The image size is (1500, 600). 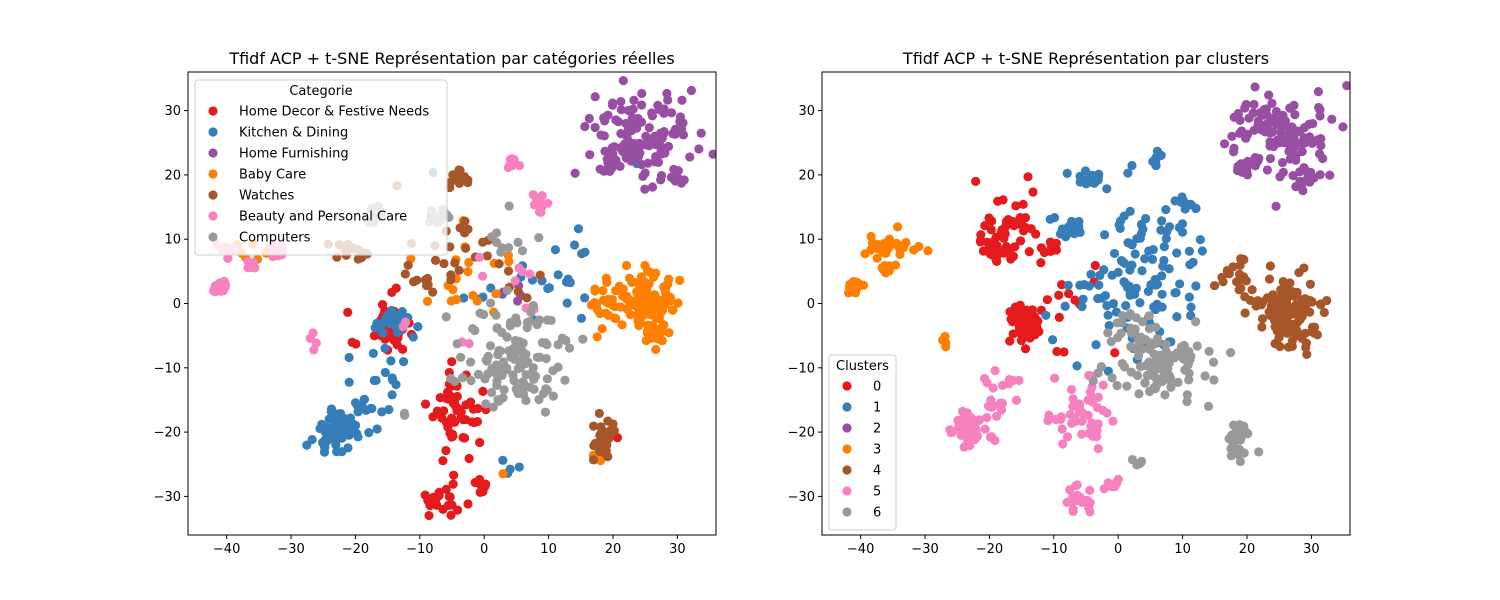 I want to click on x-tick-label: −30, so click(x=290, y=549).